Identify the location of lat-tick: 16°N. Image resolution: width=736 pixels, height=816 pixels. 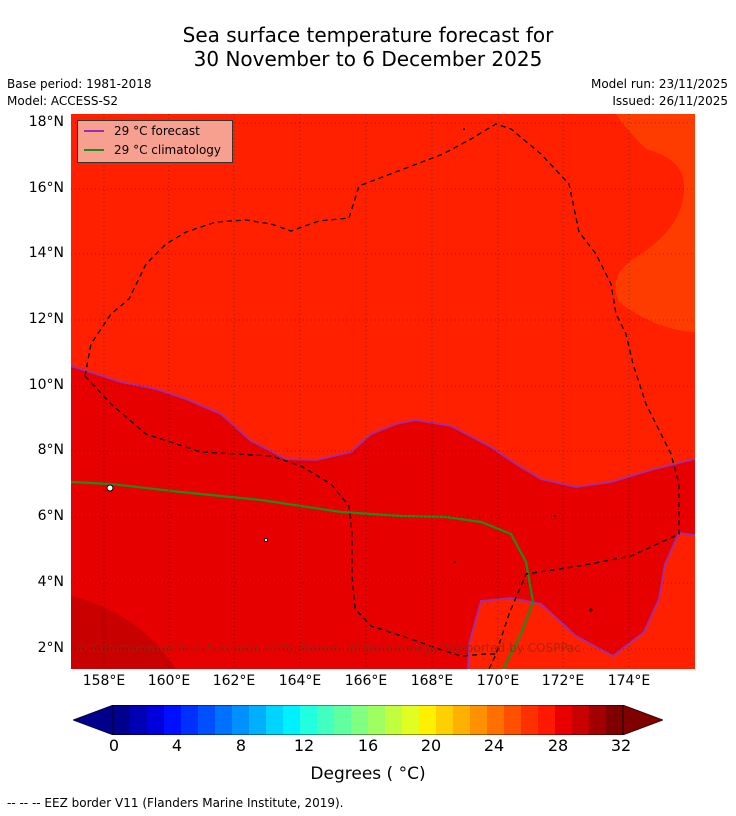
(46, 188).